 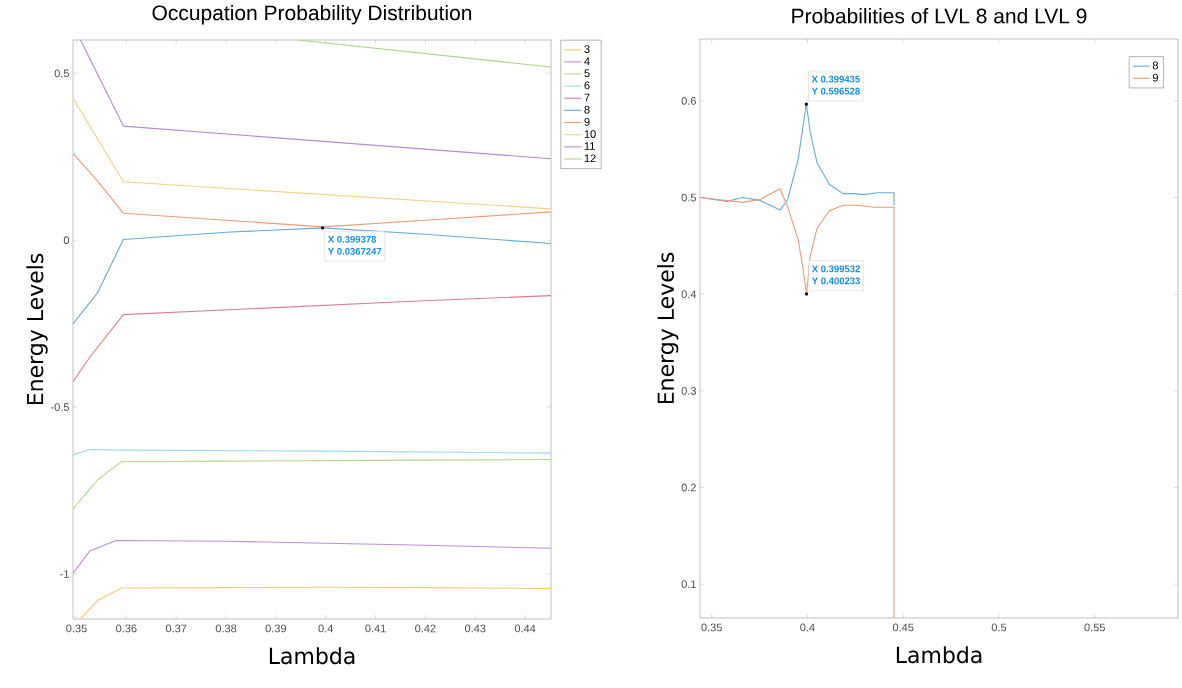 What do you see at coordinates (587, 61) in the screenshot?
I see `legend-label: 4` at bounding box center [587, 61].